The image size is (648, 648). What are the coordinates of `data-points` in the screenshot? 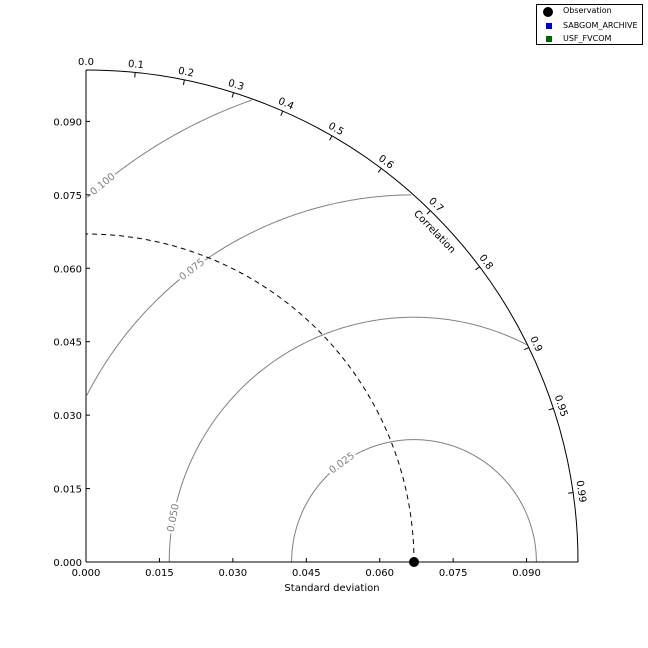 It's located at (414, 562).